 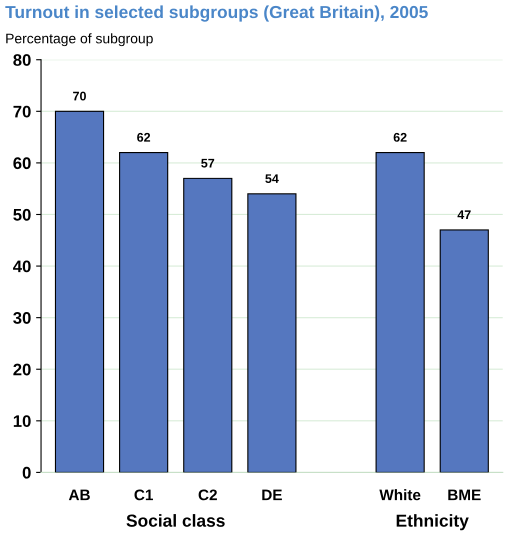 What do you see at coordinates (399, 494) in the screenshot?
I see `x-tick-label: White` at bounding box center [399, 494].